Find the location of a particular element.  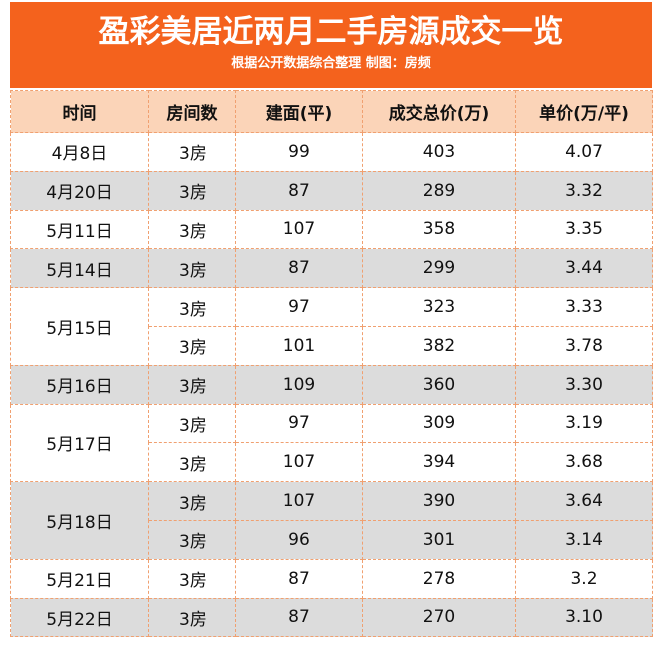

unit-price-cell: 3.64 is located at coordinates (584, 501).